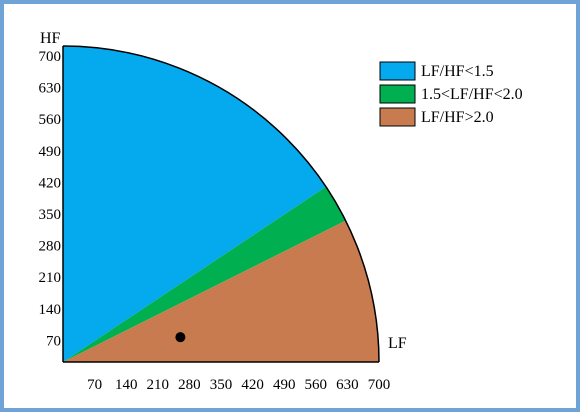 Image resolution: width=580 pixels, height=412 pixels. I want to click on y-tick-label: 70, so click(53, 341).